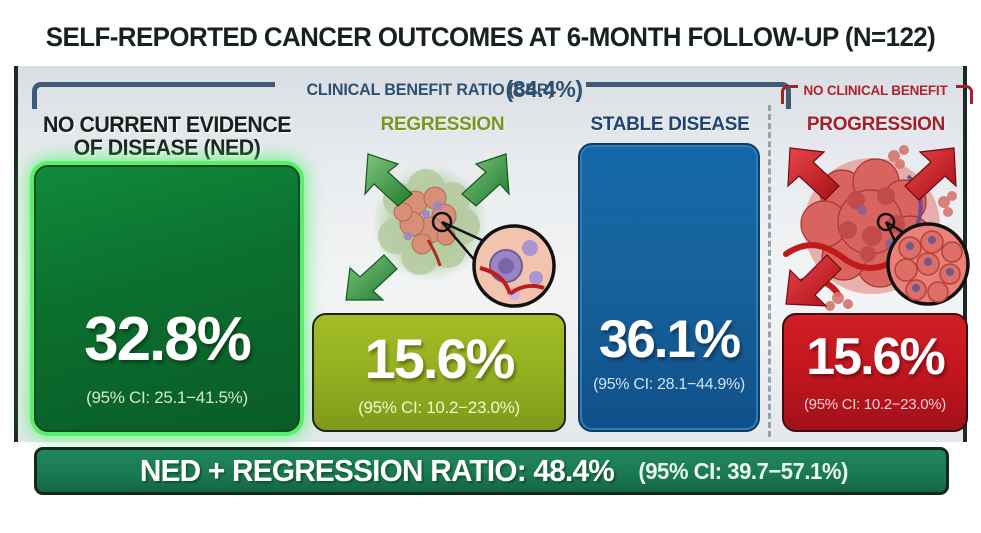 This screenshot has height=533, width=981. What do you see at coordinates (544, 89) in the screenshot?
I see `cbr-value: (84.4%)` at bounding box center [544, 89].